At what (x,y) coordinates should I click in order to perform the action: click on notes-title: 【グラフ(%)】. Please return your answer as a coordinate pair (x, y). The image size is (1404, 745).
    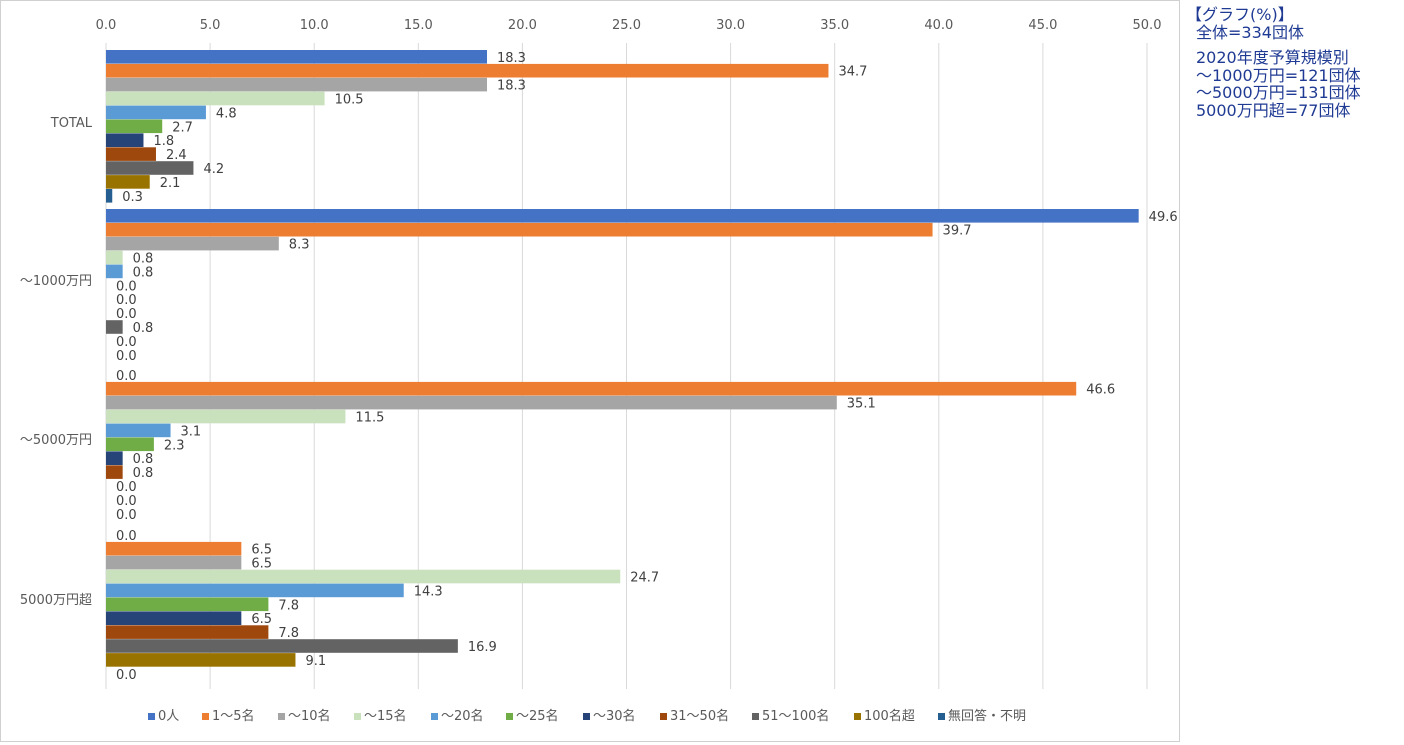
    Looking at the image, I should click on (1240, 14).